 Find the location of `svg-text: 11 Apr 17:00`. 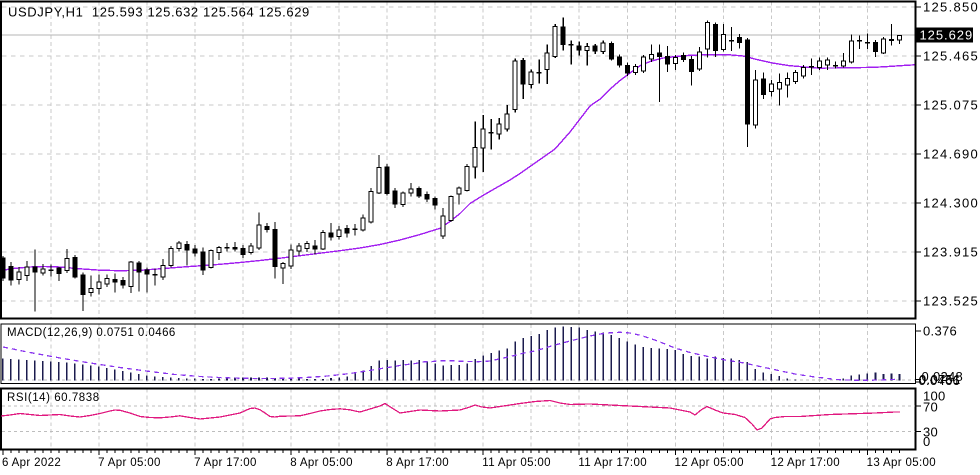

svg-text: 11 Apr 17:00 is located at coordinates (612, 463).